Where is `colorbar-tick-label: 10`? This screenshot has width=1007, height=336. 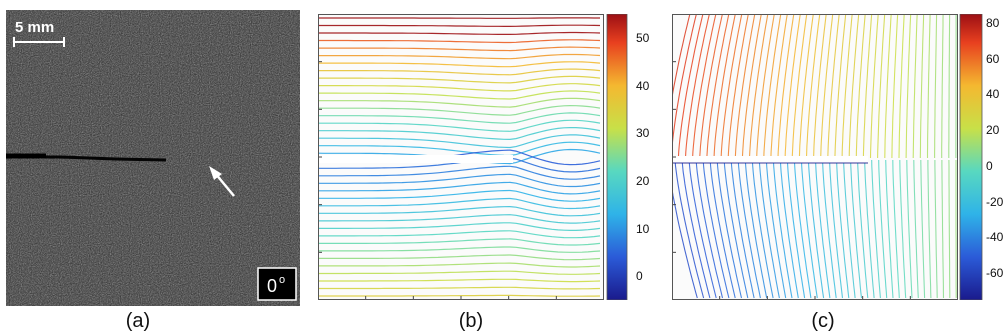 colorbar-tick-label: 10 is located at coordinates (643, 228).